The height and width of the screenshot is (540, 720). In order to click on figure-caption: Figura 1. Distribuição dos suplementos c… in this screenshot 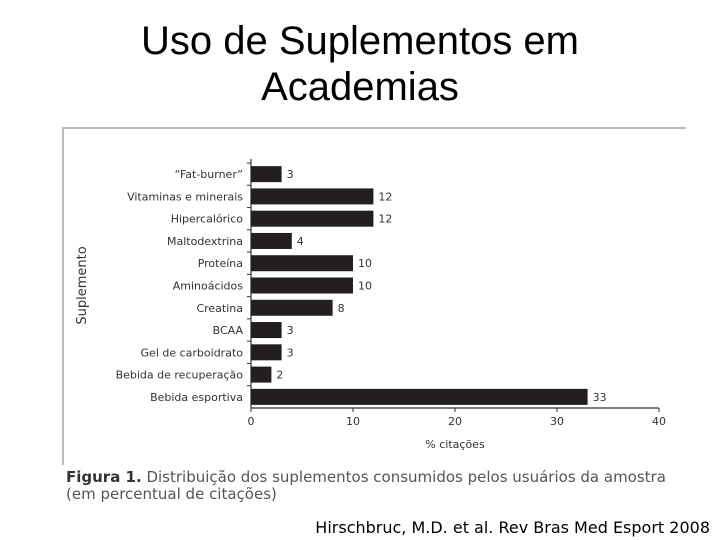, I will do `click(381, 486)`.